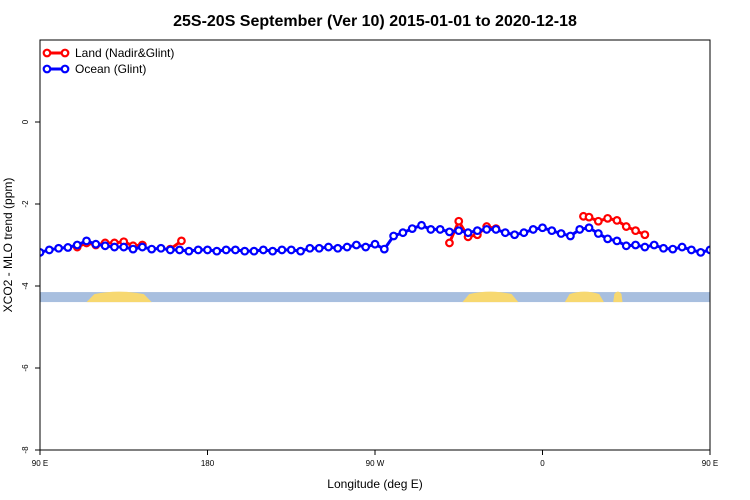 Image resolution: width=750 pixels, height=500 pixels. I want to click on legend-item-ocean-glint: Ocean (Glint), so click(94, 69).